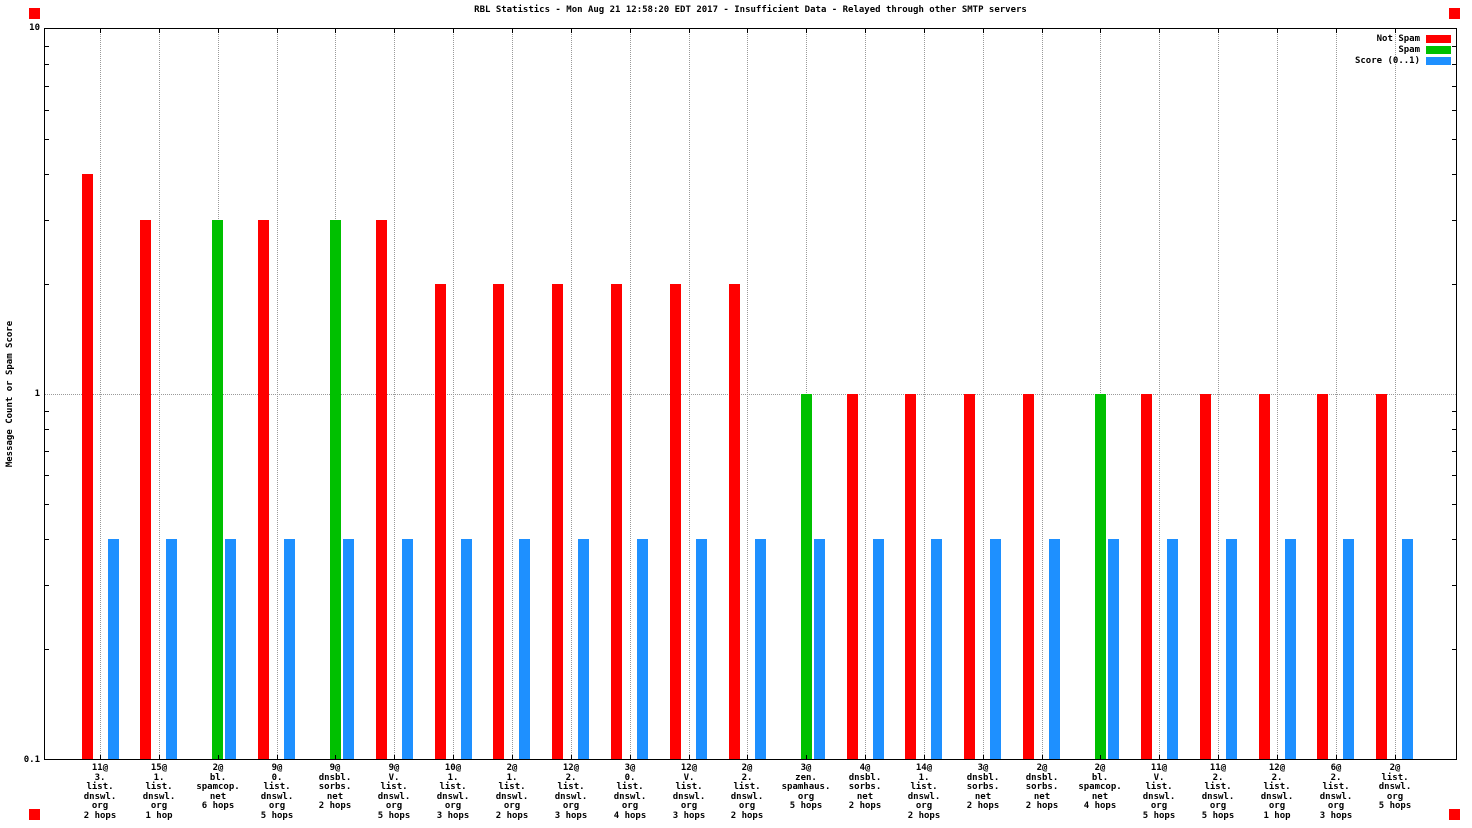  What do you see at coordinates (1218, 768) in the screenshot?
I see `x-tick-label-line: 11@` at bounding box center [1218, 768].